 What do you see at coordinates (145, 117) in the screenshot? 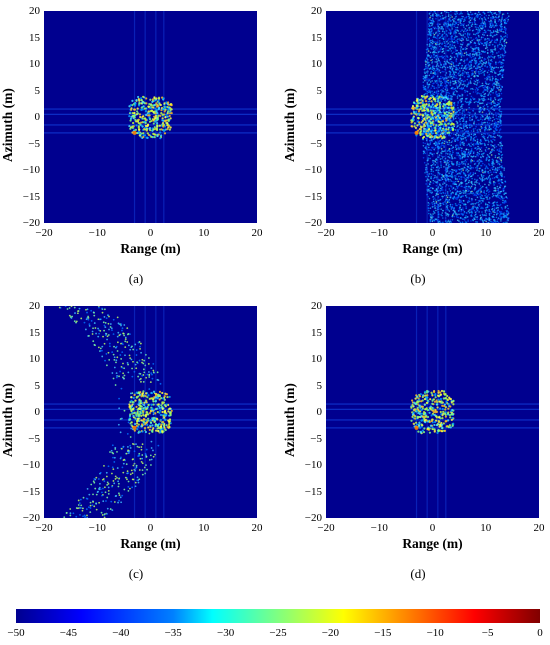
I see `sidelobe-vertical` at bounding box center [145, 117].